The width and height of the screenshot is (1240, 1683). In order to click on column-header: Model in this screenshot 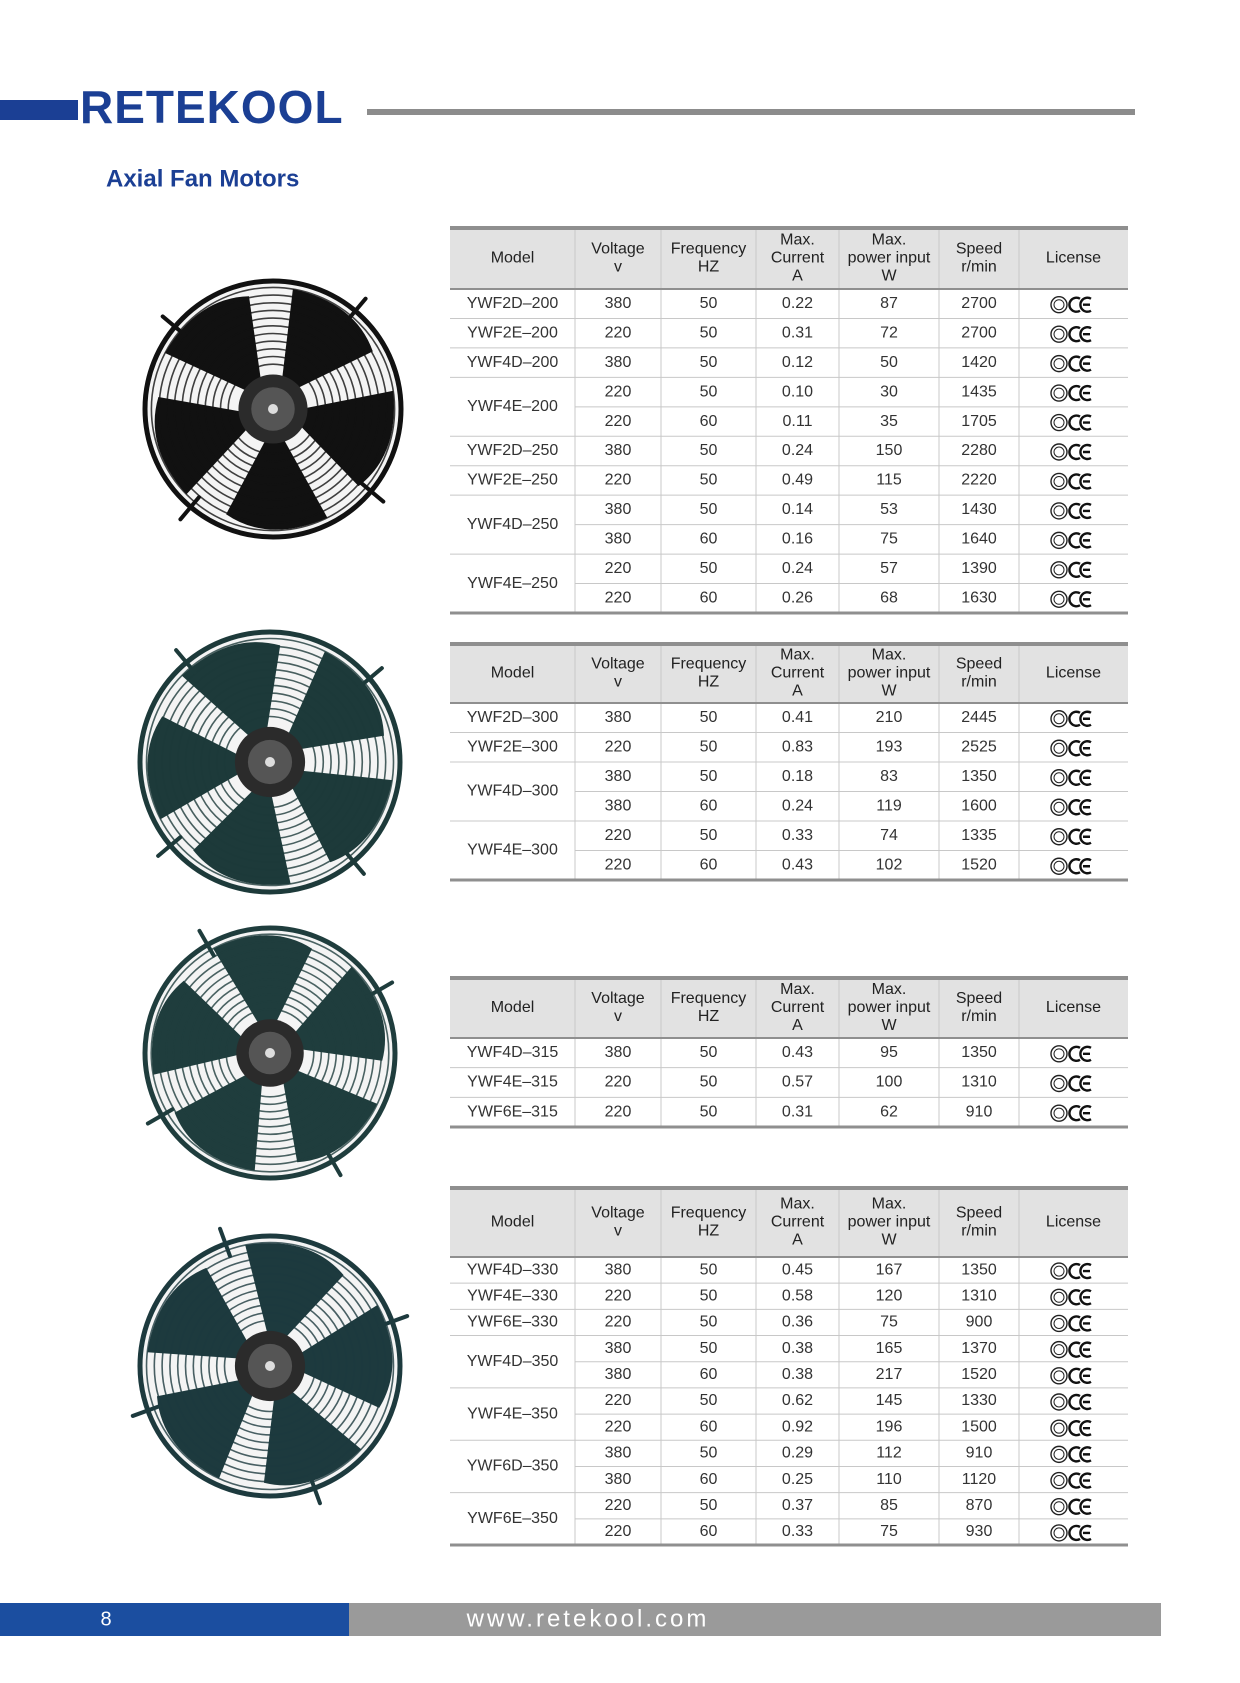, I will do `click(513, 673)`.